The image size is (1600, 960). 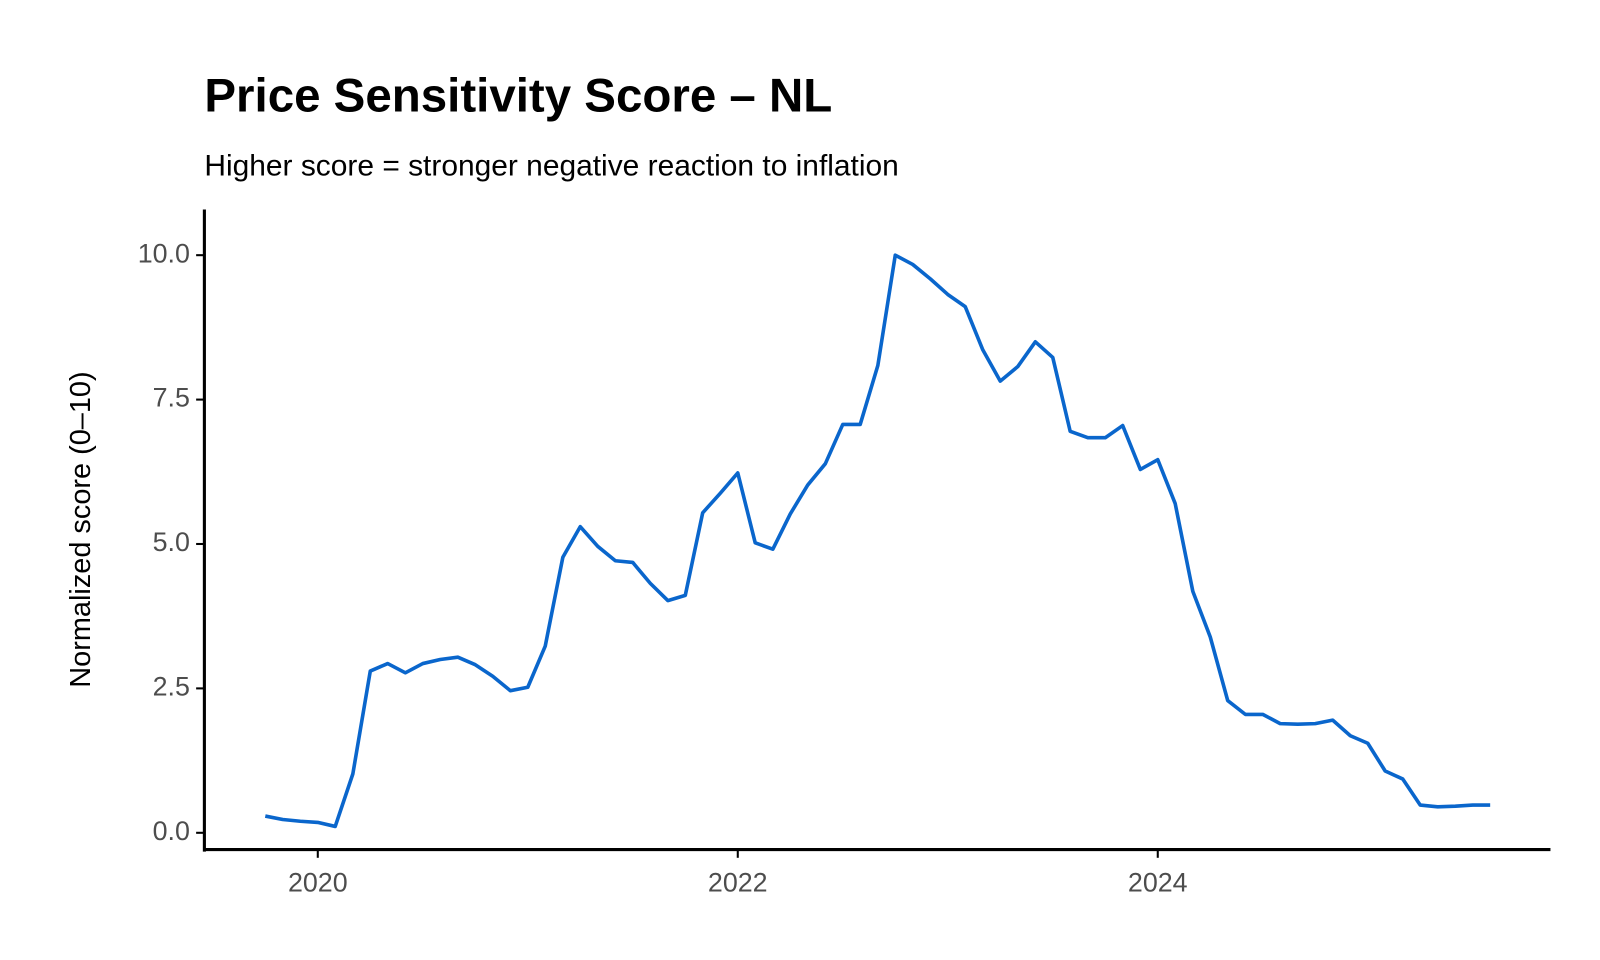 What do you see at coordinates (171, 542) in the screenshot?
I see `y-tick-label: 5.0` at bounding box center [171, 542].